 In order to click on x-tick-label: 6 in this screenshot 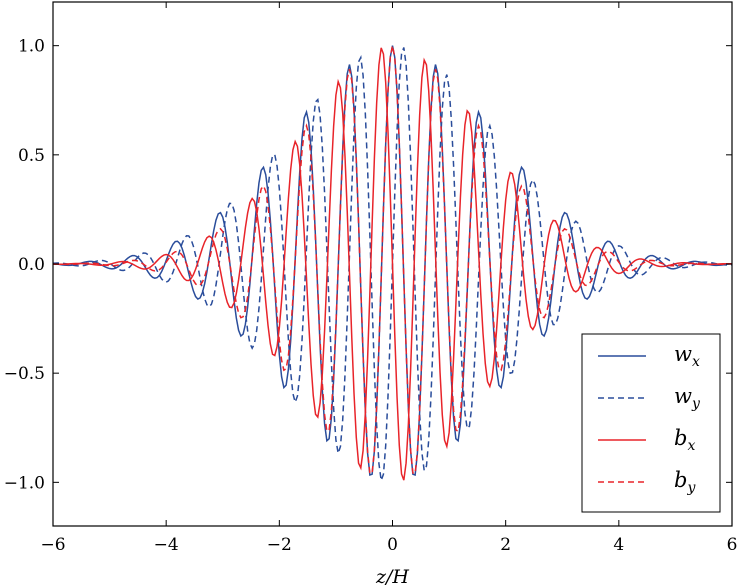, I will do `click(732, 545)`.